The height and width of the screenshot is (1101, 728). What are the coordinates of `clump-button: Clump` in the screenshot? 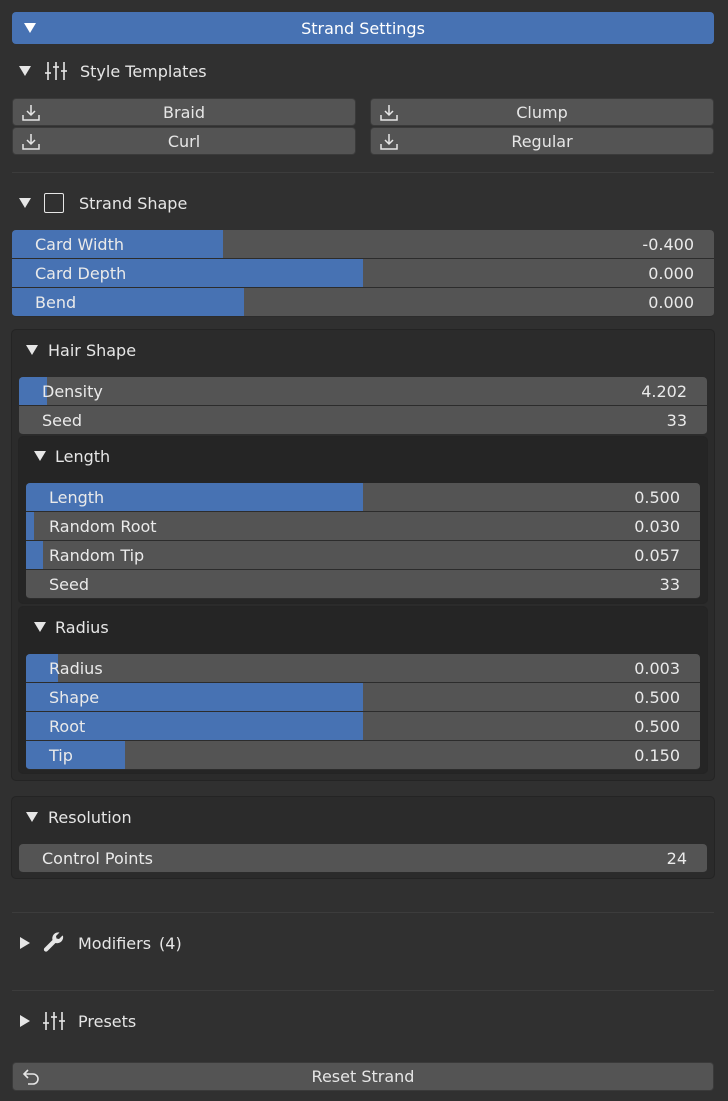 It's located at (542, 112).